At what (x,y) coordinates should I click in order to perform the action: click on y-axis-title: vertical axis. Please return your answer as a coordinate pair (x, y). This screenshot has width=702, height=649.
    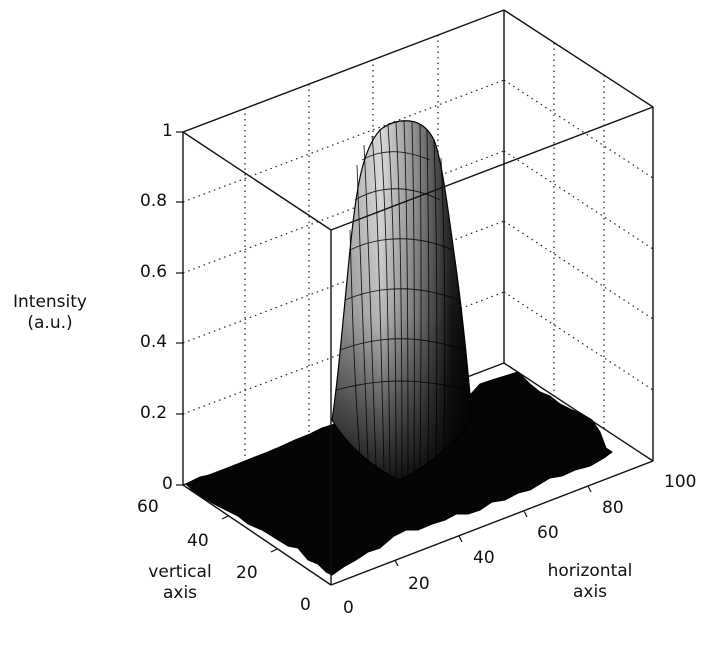
    Looking at the image, I should click on (180, 583).